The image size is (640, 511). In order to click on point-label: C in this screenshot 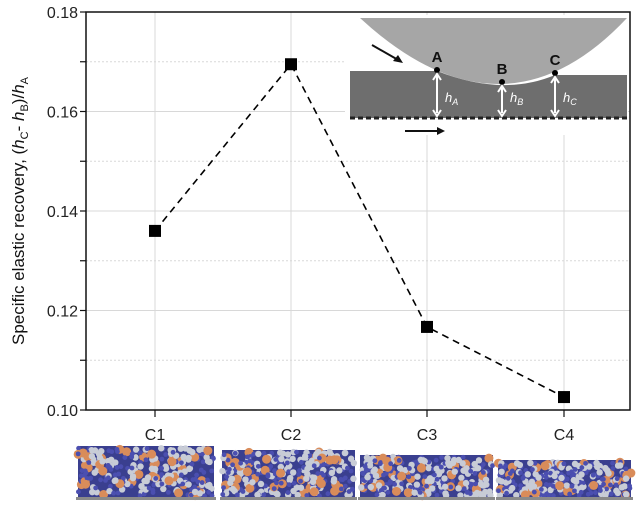, I will do `click(555, 60)`.